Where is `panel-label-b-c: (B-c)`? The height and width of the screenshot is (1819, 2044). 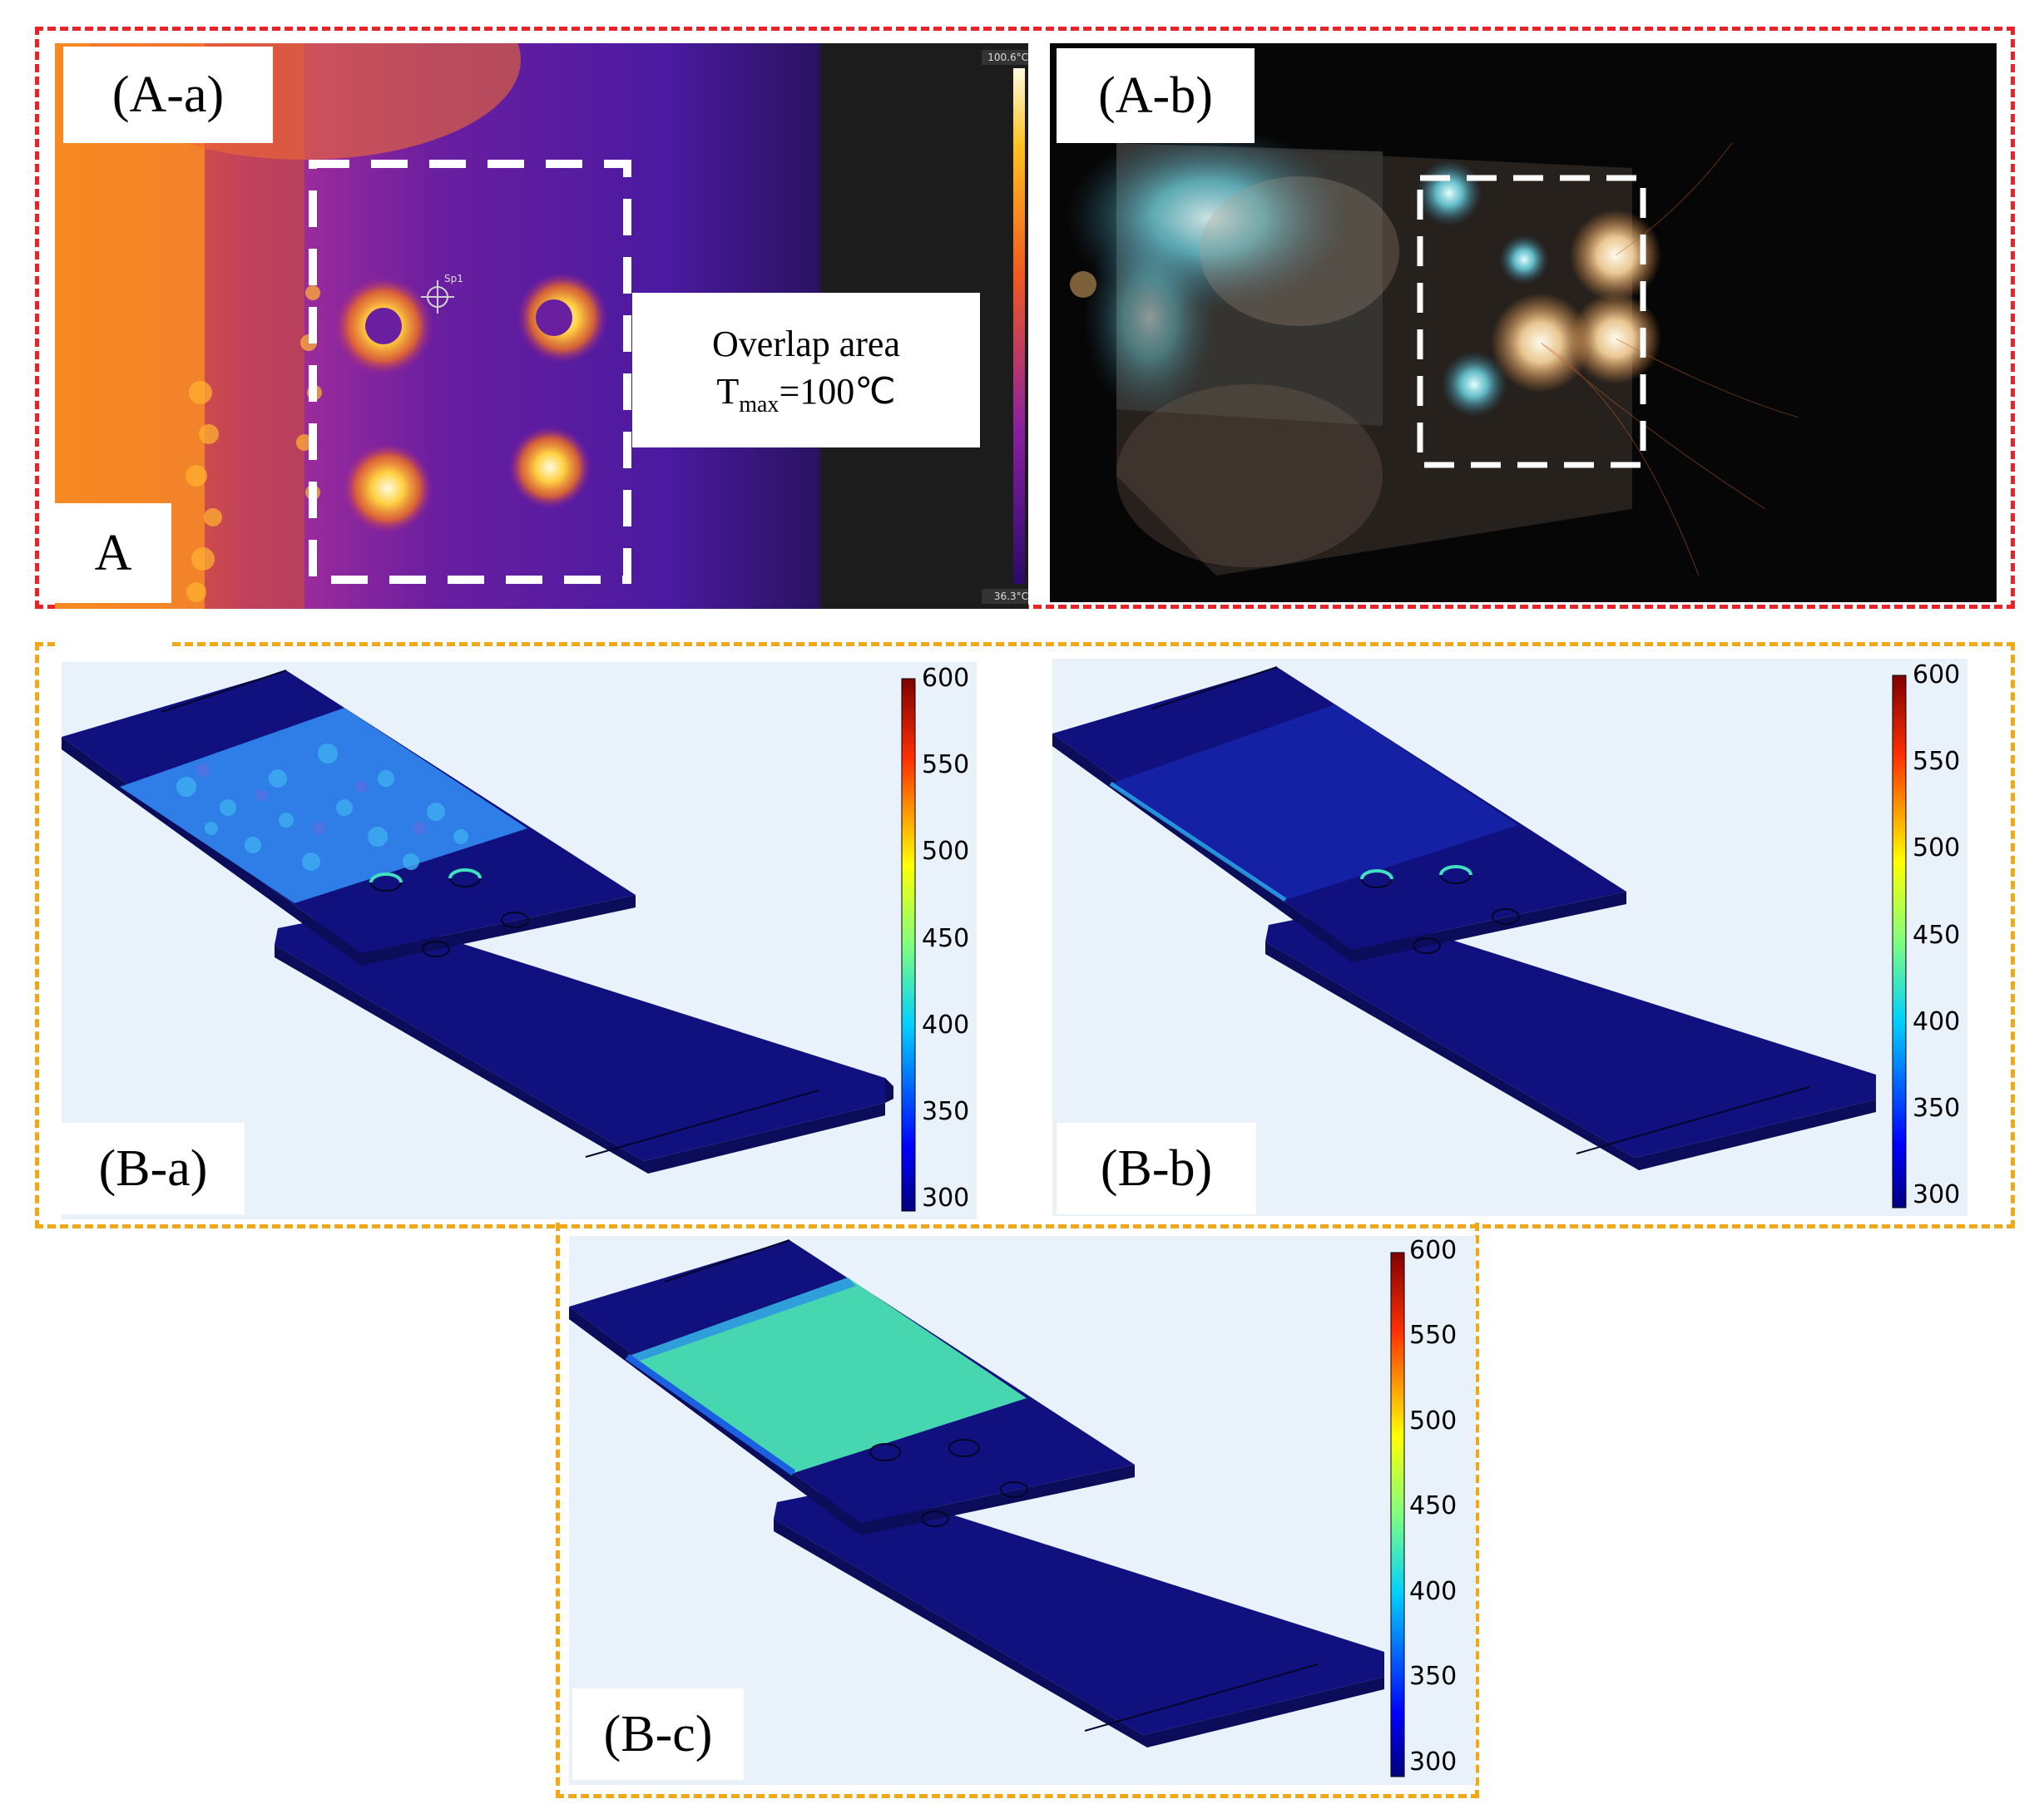
panel-label-b-c: (B-c) is located at coordinates (658, 1734).